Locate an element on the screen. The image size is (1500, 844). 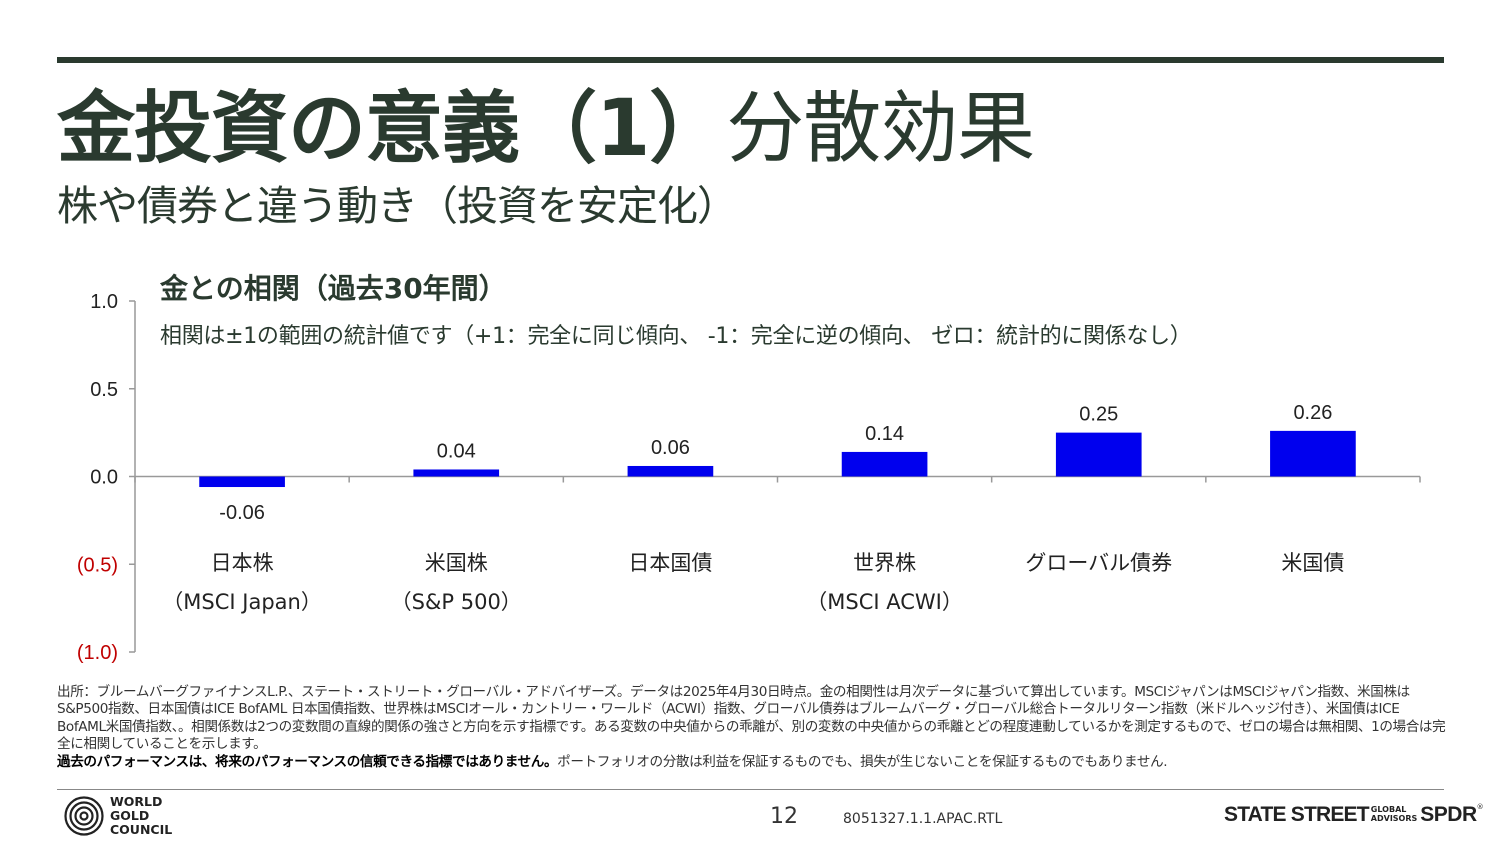
state-street-spdr-logo: STATE STREET GLOBAL ADVISORS SPDR® is located at coordinates (1354, 815).